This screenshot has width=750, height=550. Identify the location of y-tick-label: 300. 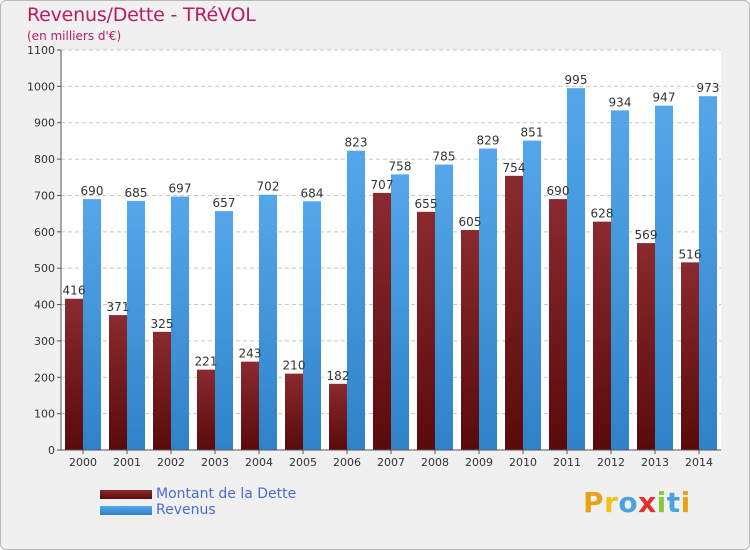
(44, 341).